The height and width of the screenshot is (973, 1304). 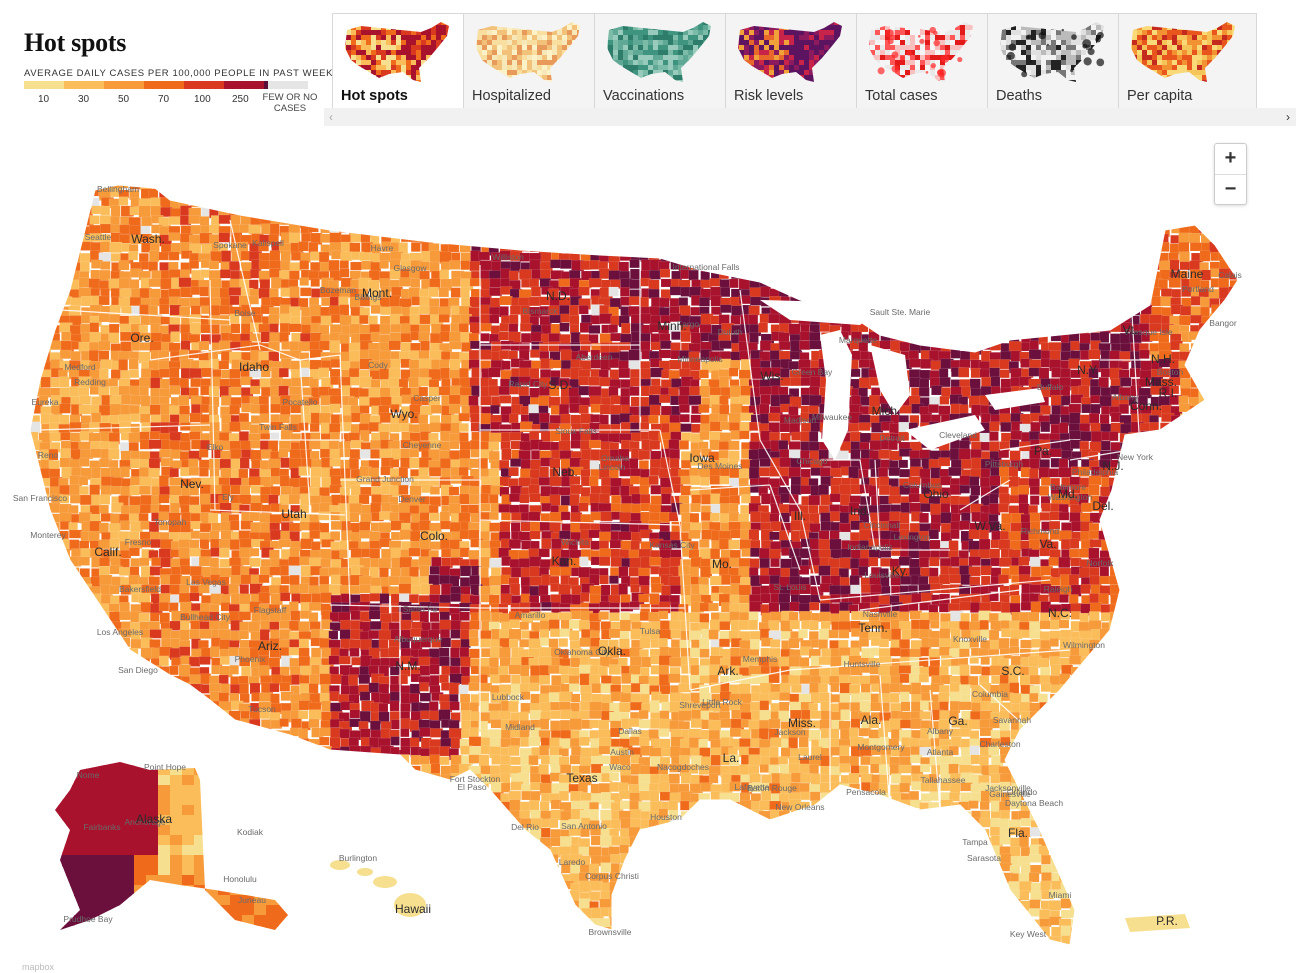 I want to click on state-label: Iowa, so click(x=702, y=458).